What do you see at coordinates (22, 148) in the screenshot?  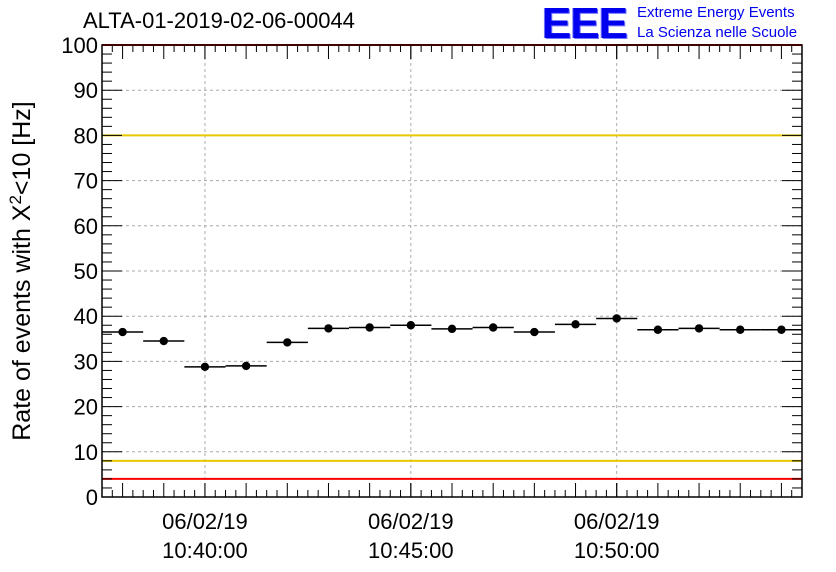 I see `y-axis-label-tail: <10 [Hz]` at bounding box center [22, 148].